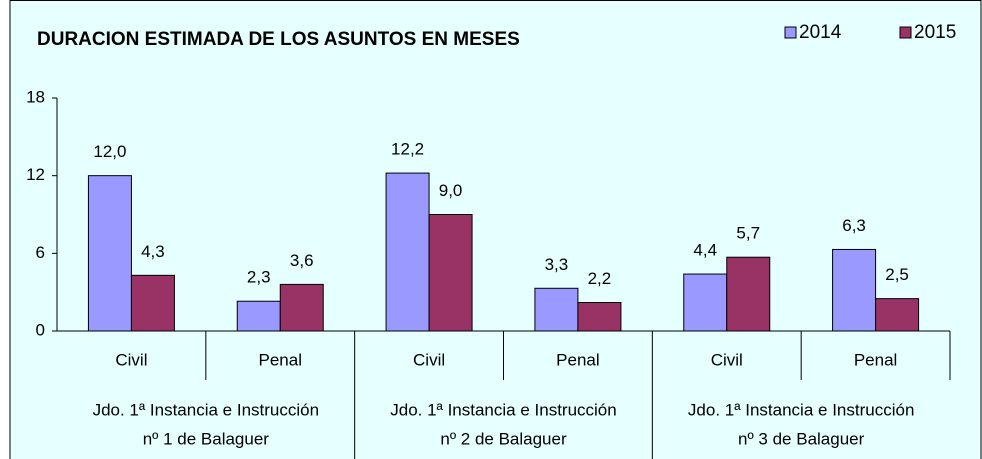 The height and width of the screenshot is (459, 982). What do you see at coordinates (40, 329) in the screenshot?
I see `y-tick-label: 0` at bounding box center [40, 329].